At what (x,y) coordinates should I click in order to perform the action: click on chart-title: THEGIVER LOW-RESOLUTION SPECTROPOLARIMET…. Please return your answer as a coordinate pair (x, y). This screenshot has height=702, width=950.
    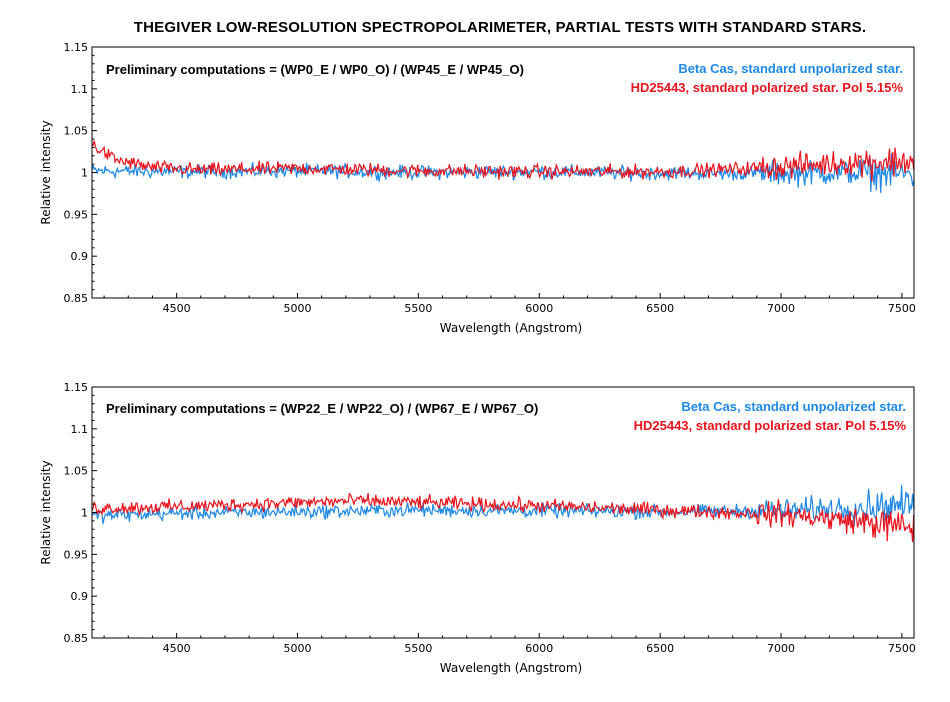
    Looking at the image, I should click on (500, 27).